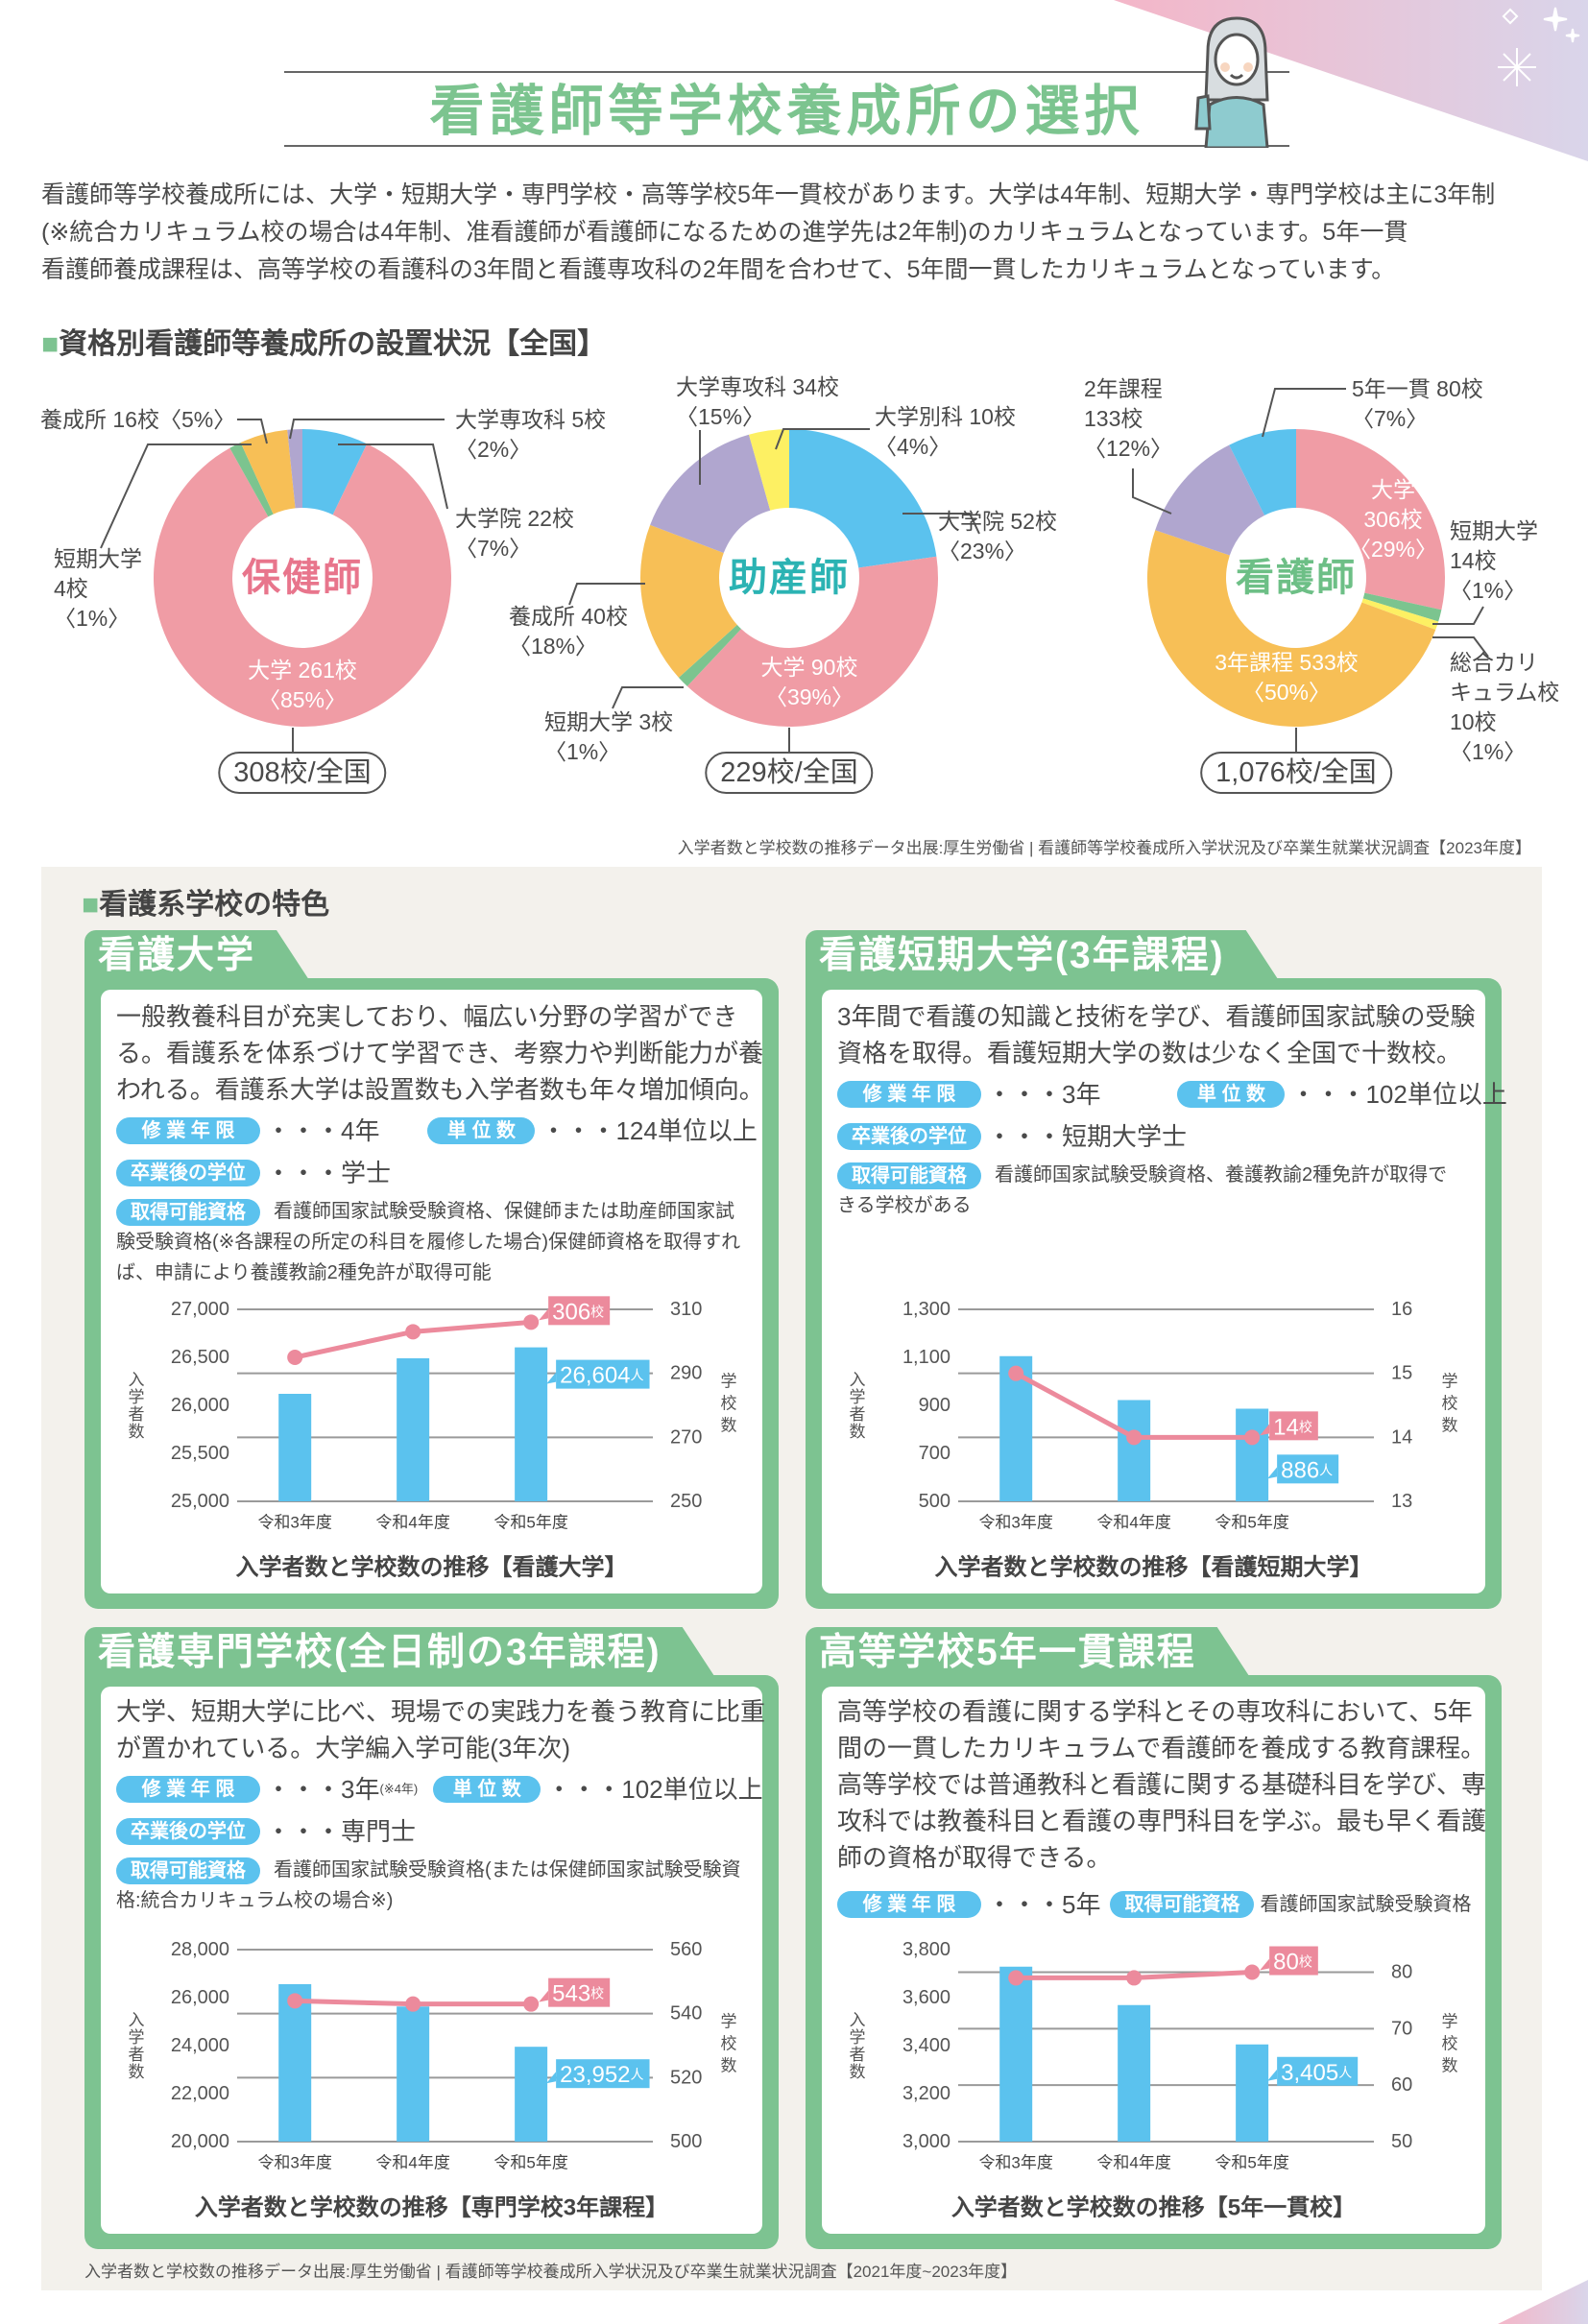  What do you see at coordinates (493, 449) in the screenshot?
I see `slice-label: 〈2%〉` at bounding box center [493, 449].